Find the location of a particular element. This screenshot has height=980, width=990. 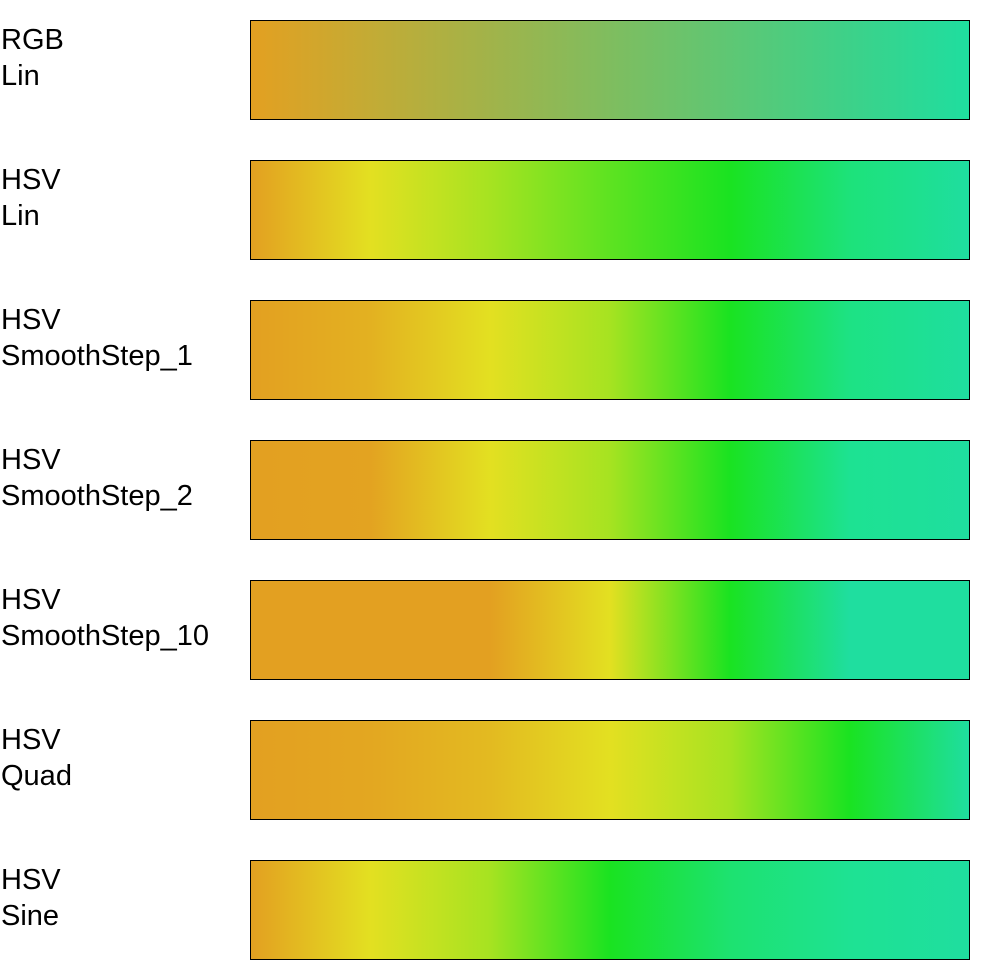

gradient-row-2: HSV SmoothStep_1 is located at coordinates (495, 350).